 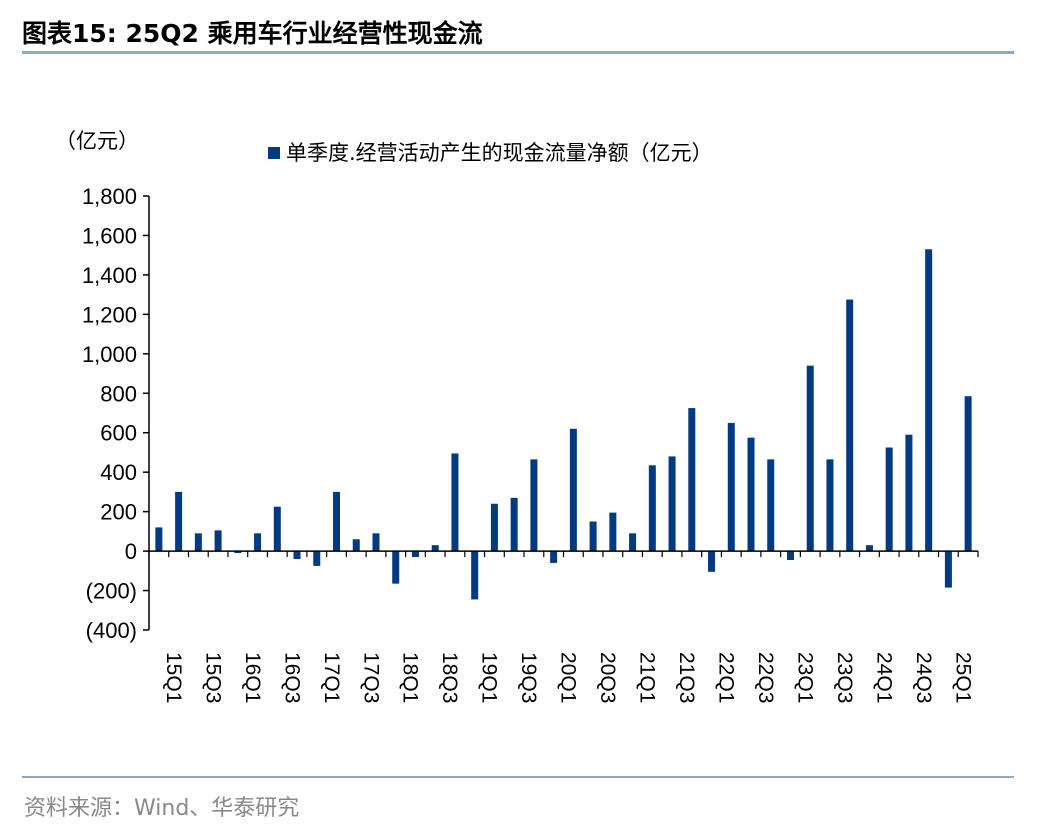 I want to click on bar-23Q2, so click(x=810, y=458).